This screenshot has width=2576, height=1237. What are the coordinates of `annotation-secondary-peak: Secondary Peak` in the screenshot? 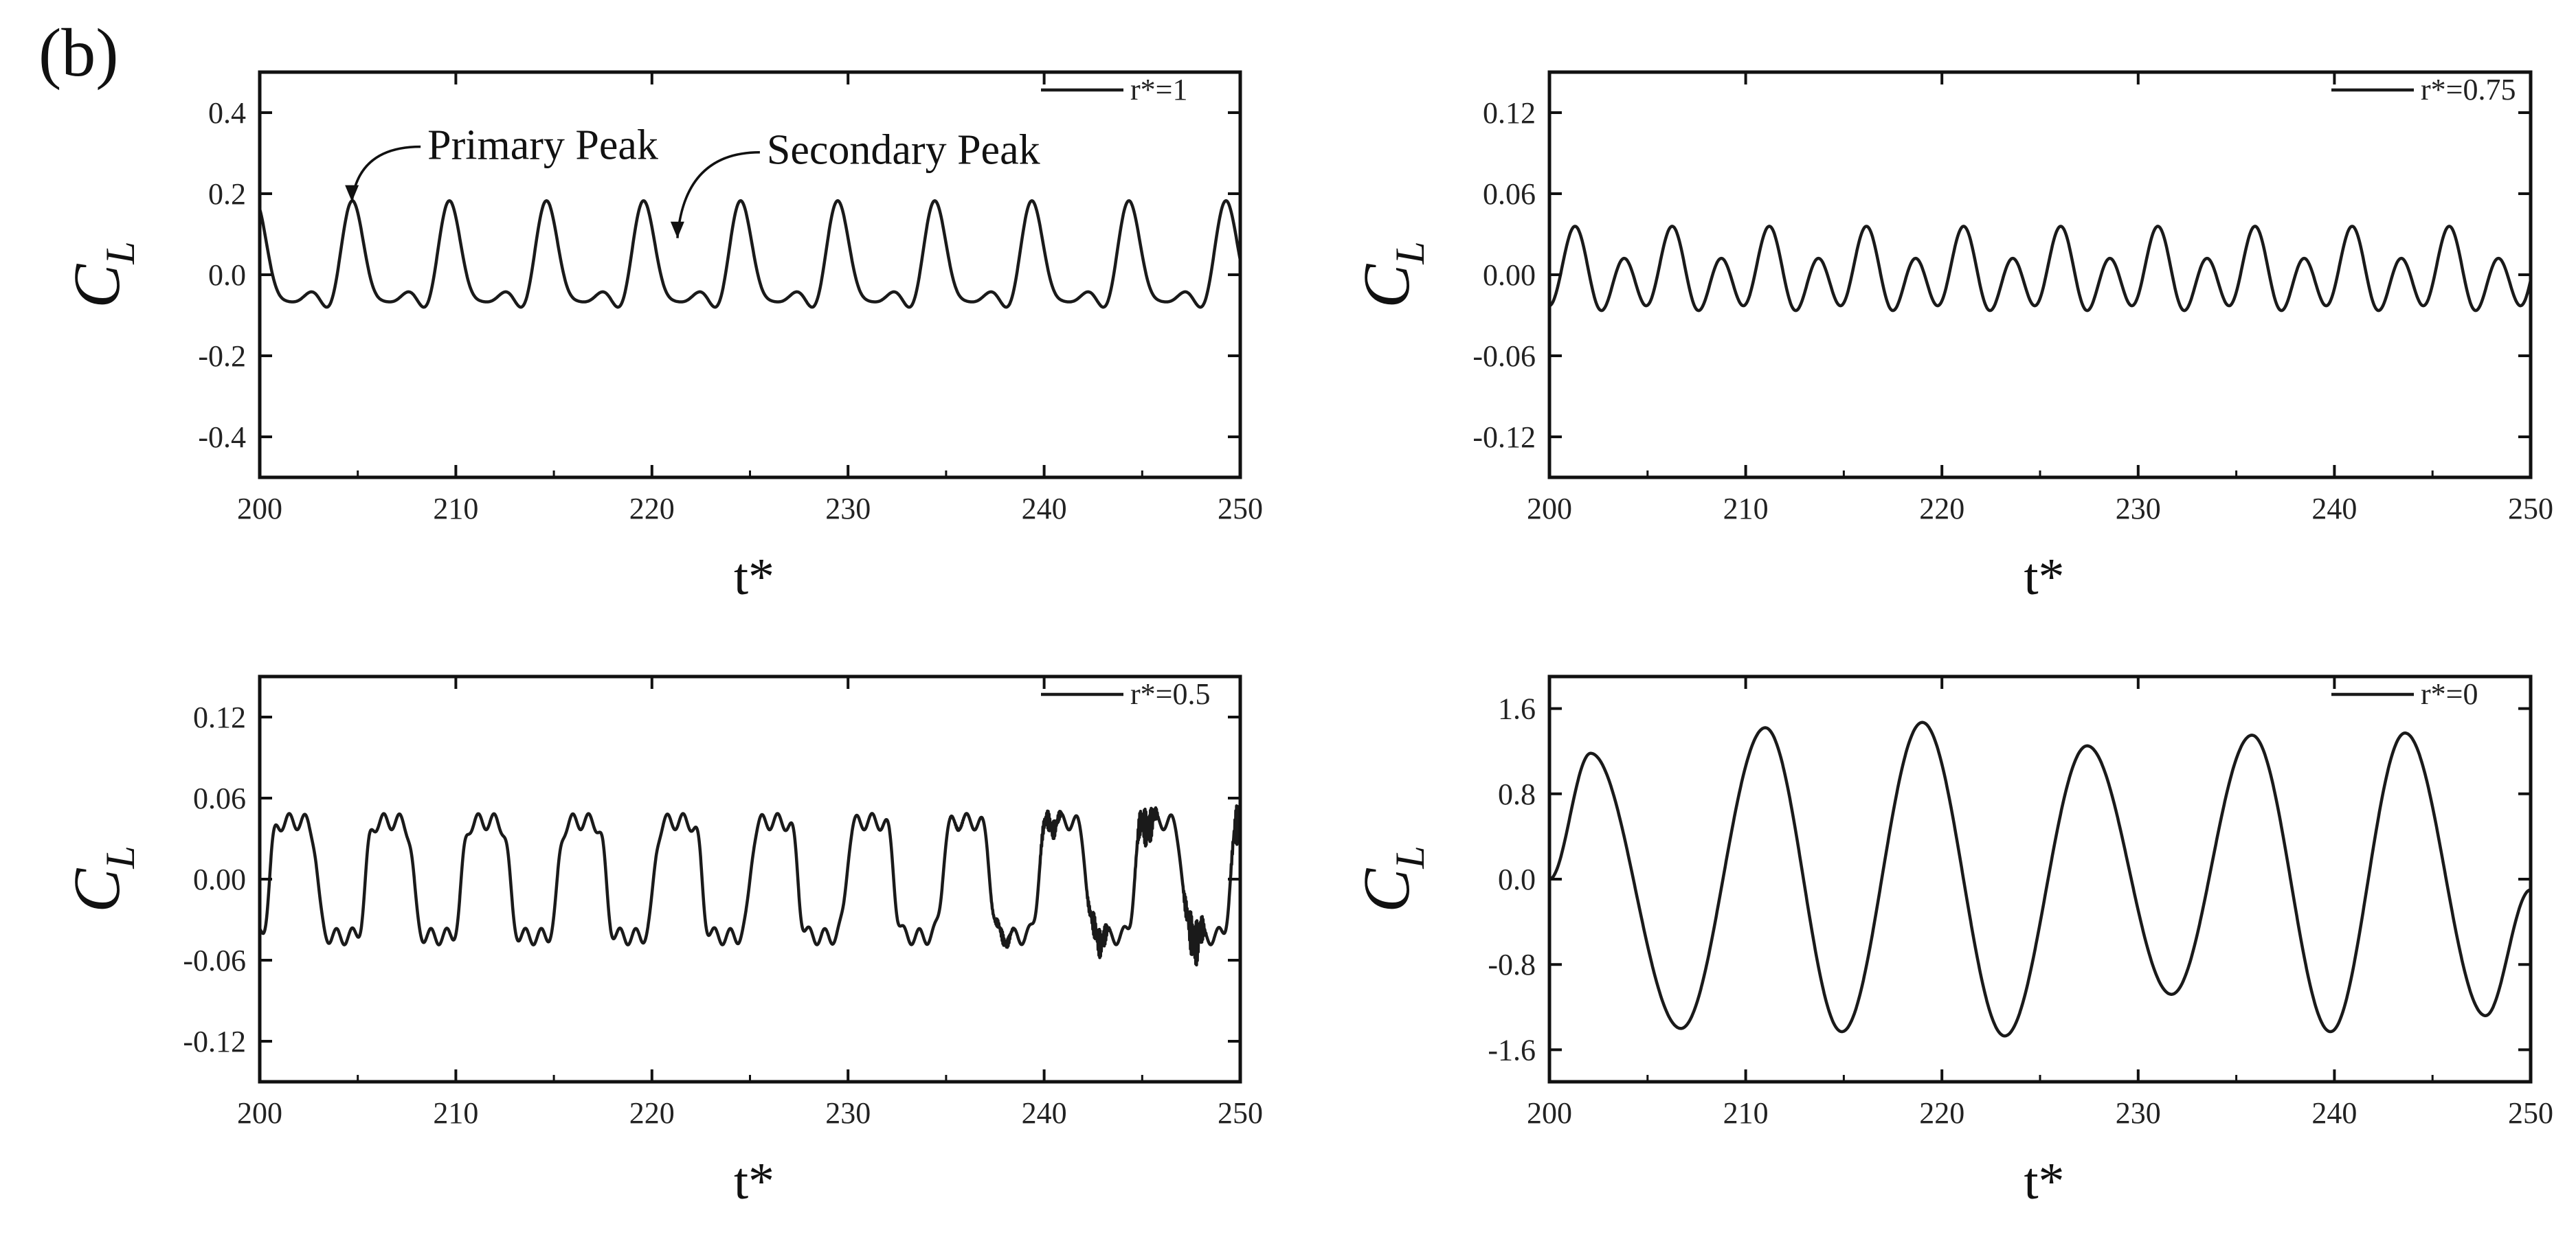 It's located at (903, 150).